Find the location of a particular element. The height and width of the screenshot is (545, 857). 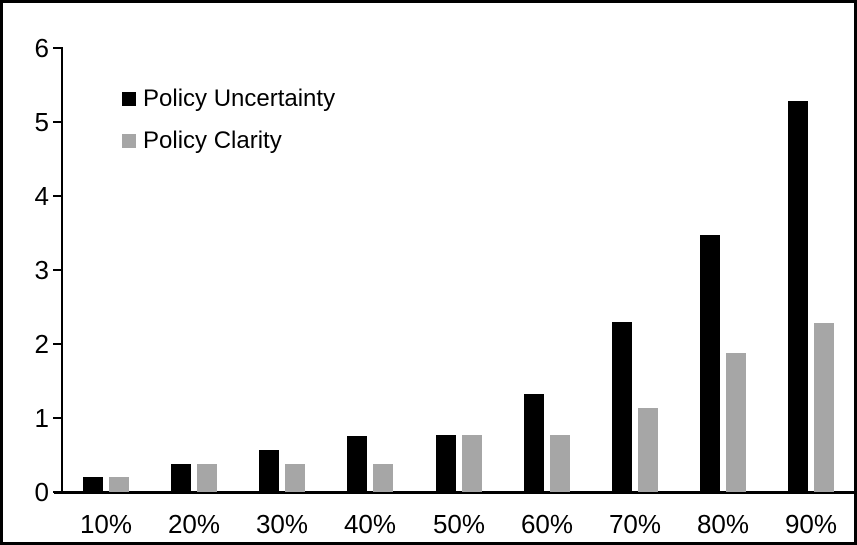

legend-item-policy-clarity: Policy Clarity is located at coordinates (228, 140).